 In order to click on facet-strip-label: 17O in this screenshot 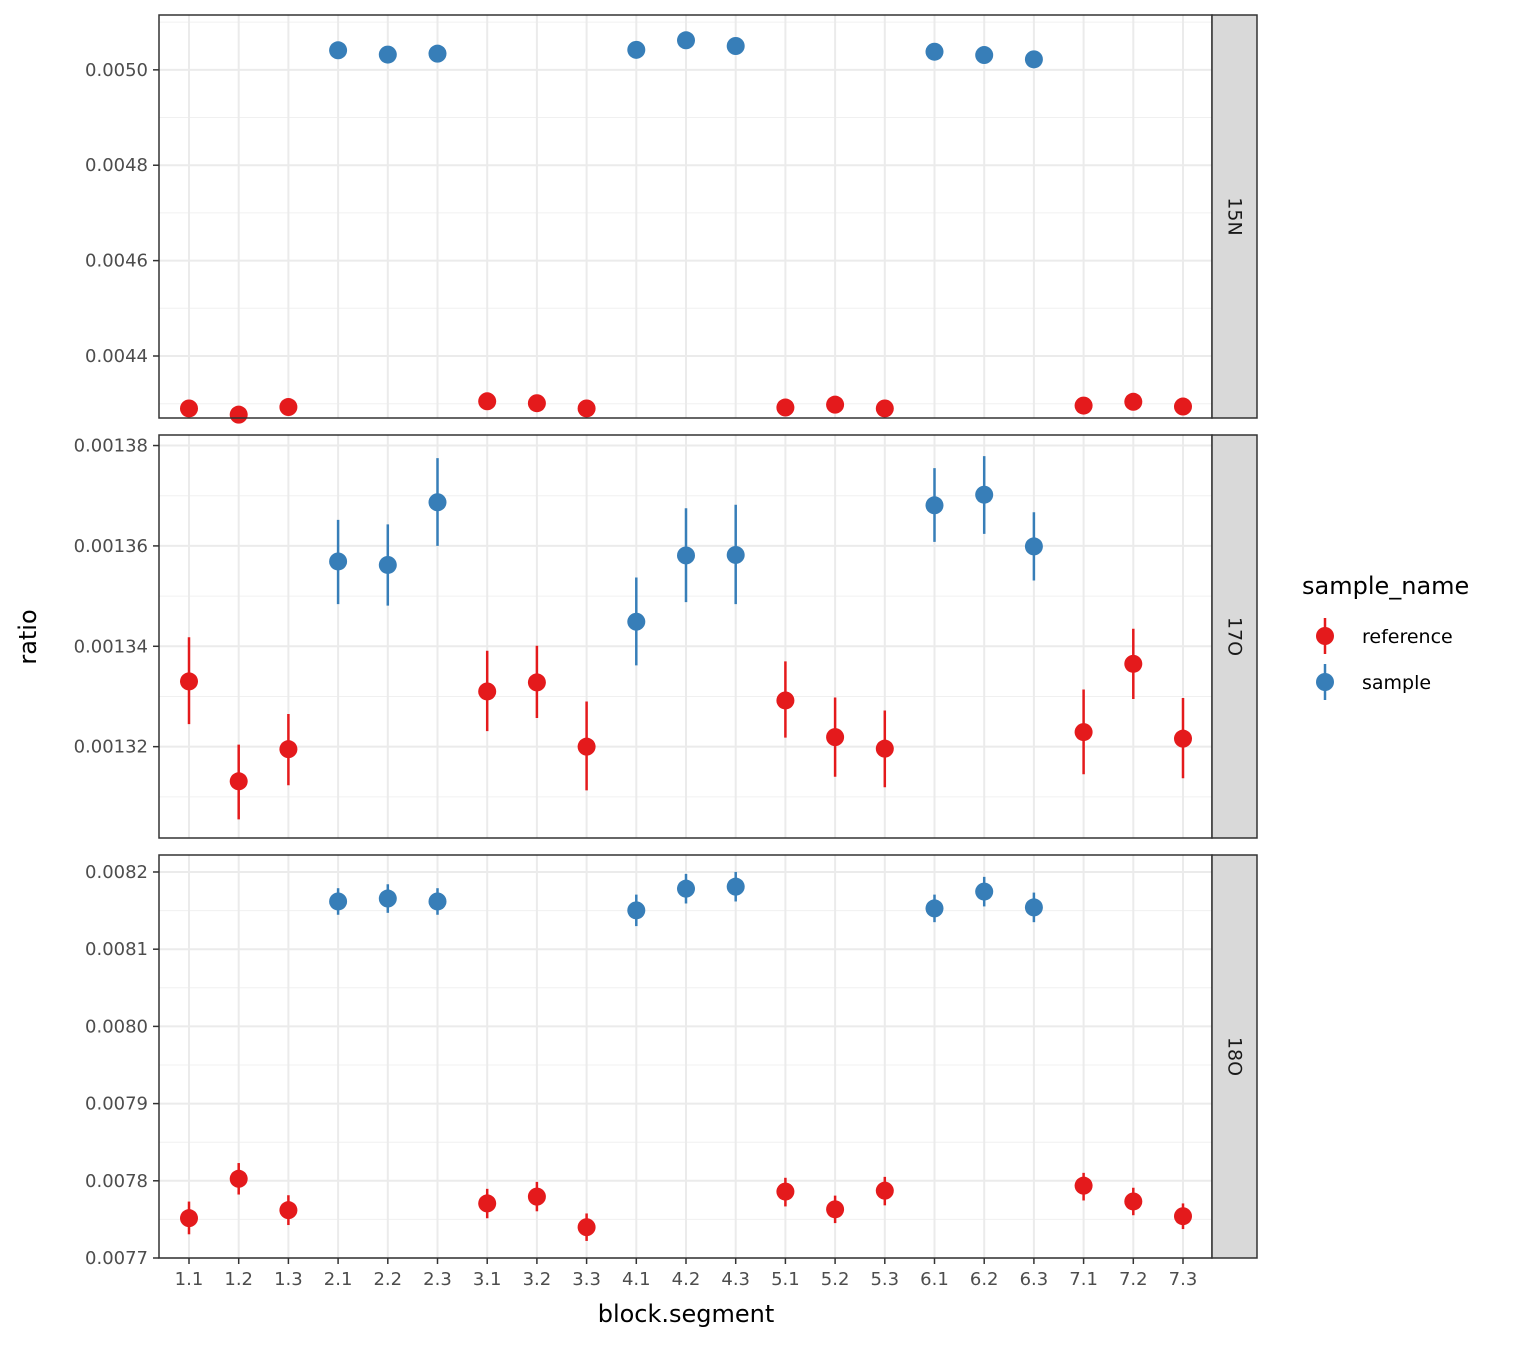, I will do `click(1235, 636)`.